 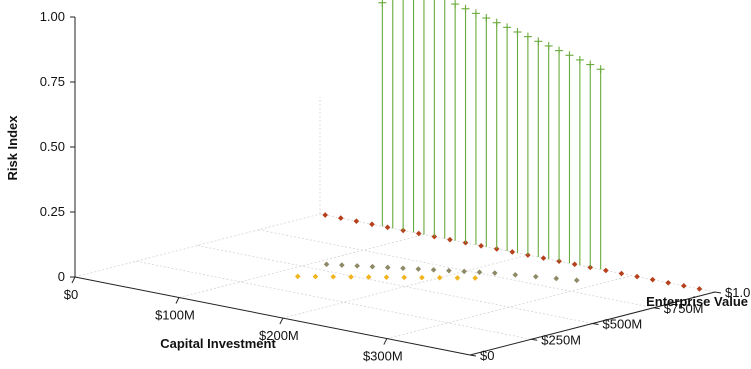 I want to click on grid-line-x, so click(x=405, y=286).